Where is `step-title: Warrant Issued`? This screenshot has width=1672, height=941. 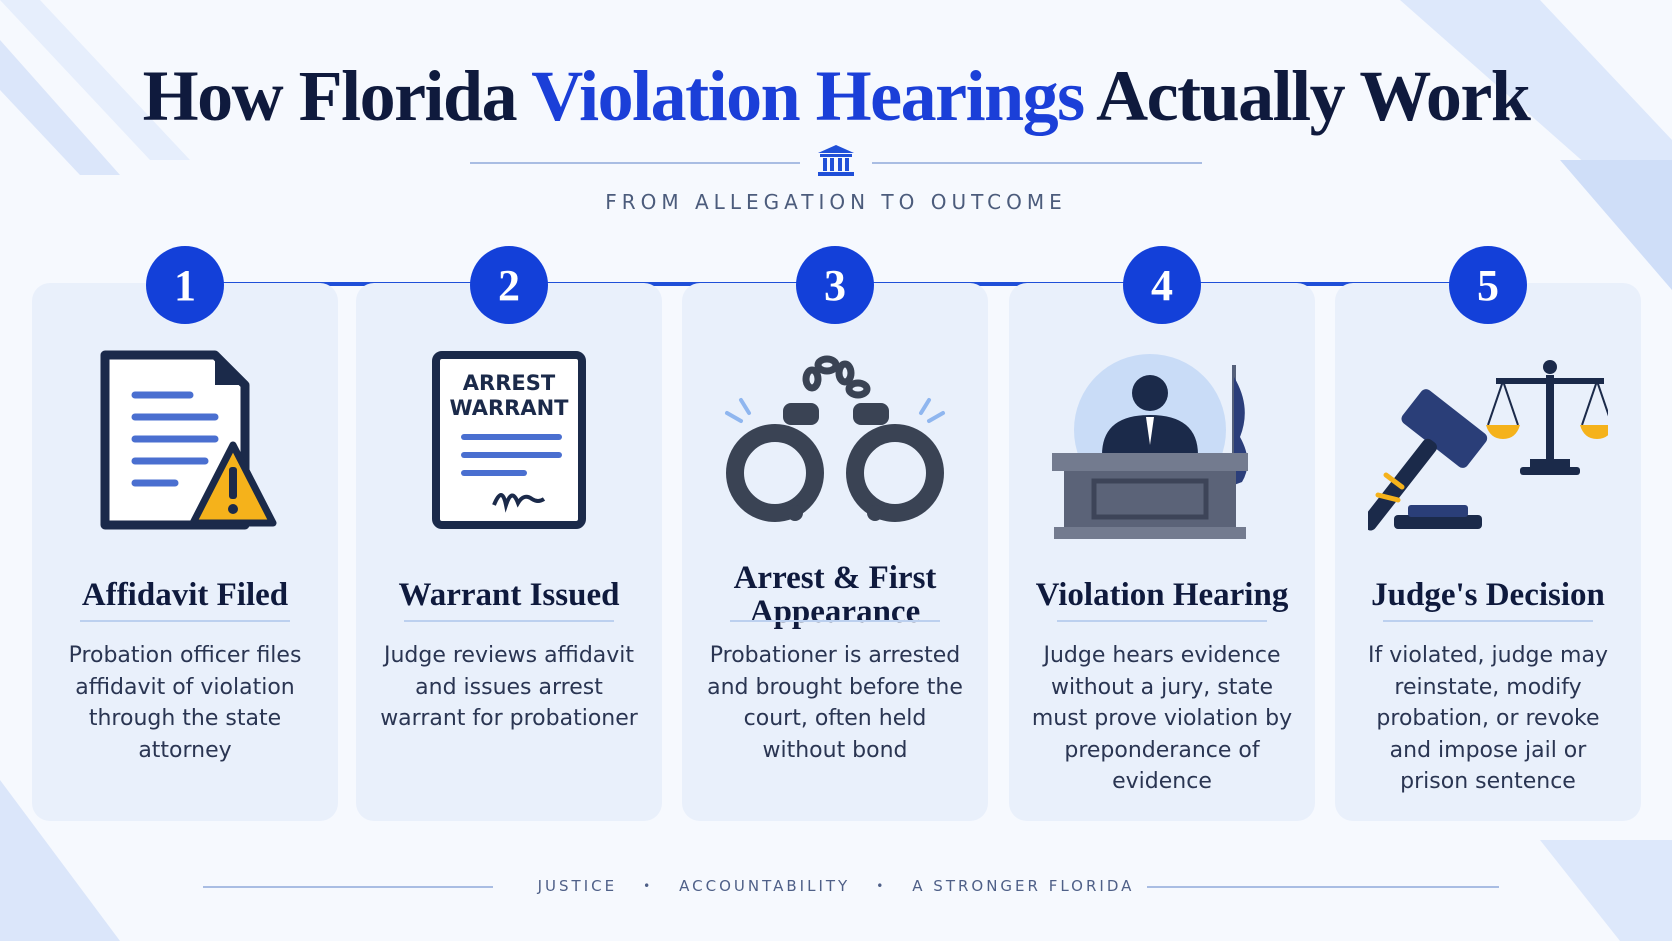
step-title: Warrant Issued is located at coordinates (509, 595).